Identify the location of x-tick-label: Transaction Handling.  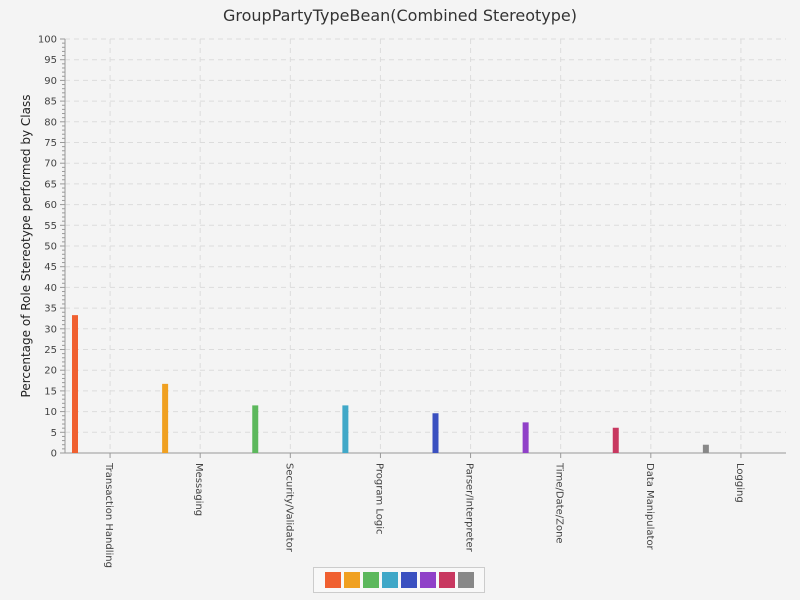
(108, 515).